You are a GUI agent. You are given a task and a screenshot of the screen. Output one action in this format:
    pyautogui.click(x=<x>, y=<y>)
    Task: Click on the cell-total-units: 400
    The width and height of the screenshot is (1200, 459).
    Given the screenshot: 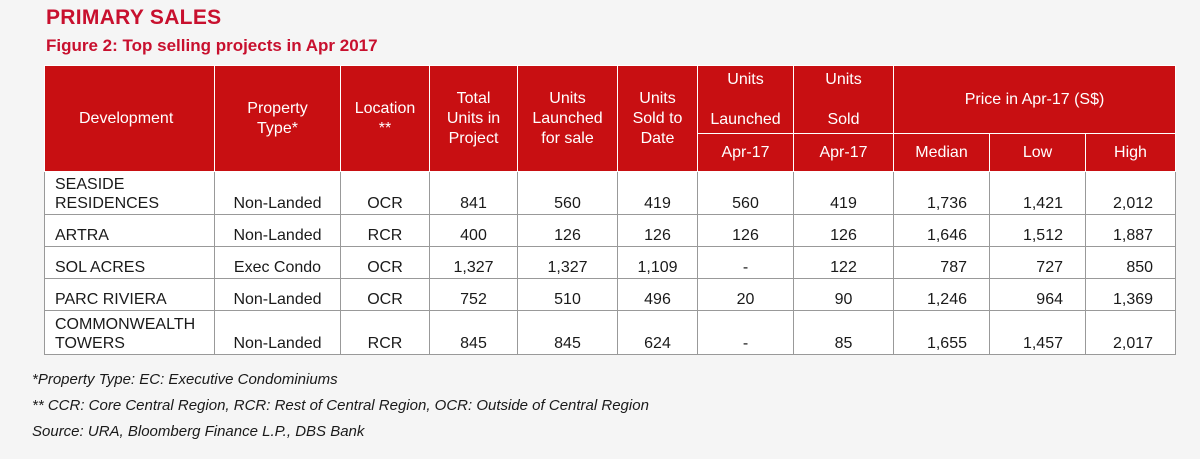 What is the action you would take?
    pyautogui.click(x=473, y=230)
    